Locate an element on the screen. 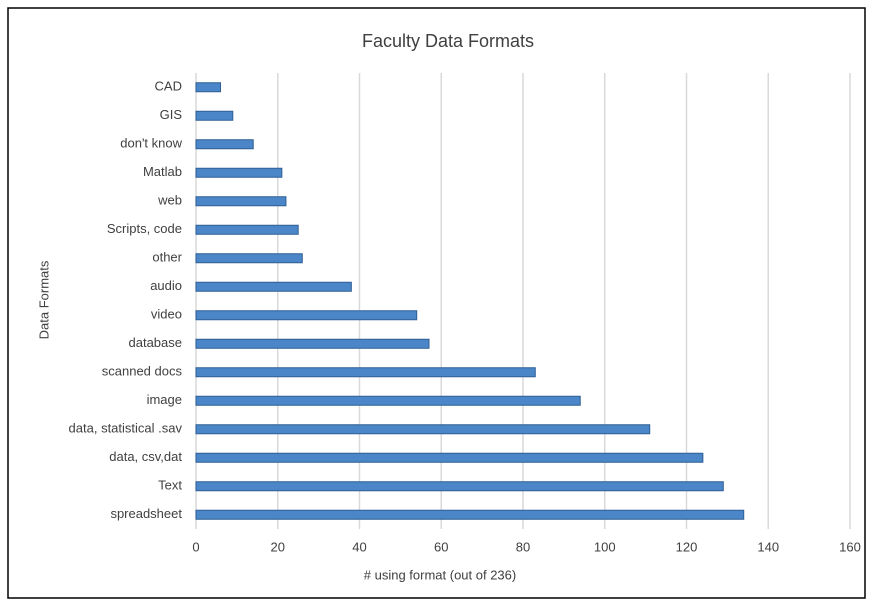 This screenshot has height=609, width=873. x-tick-label: 0 is located at coordinates (195, 546).